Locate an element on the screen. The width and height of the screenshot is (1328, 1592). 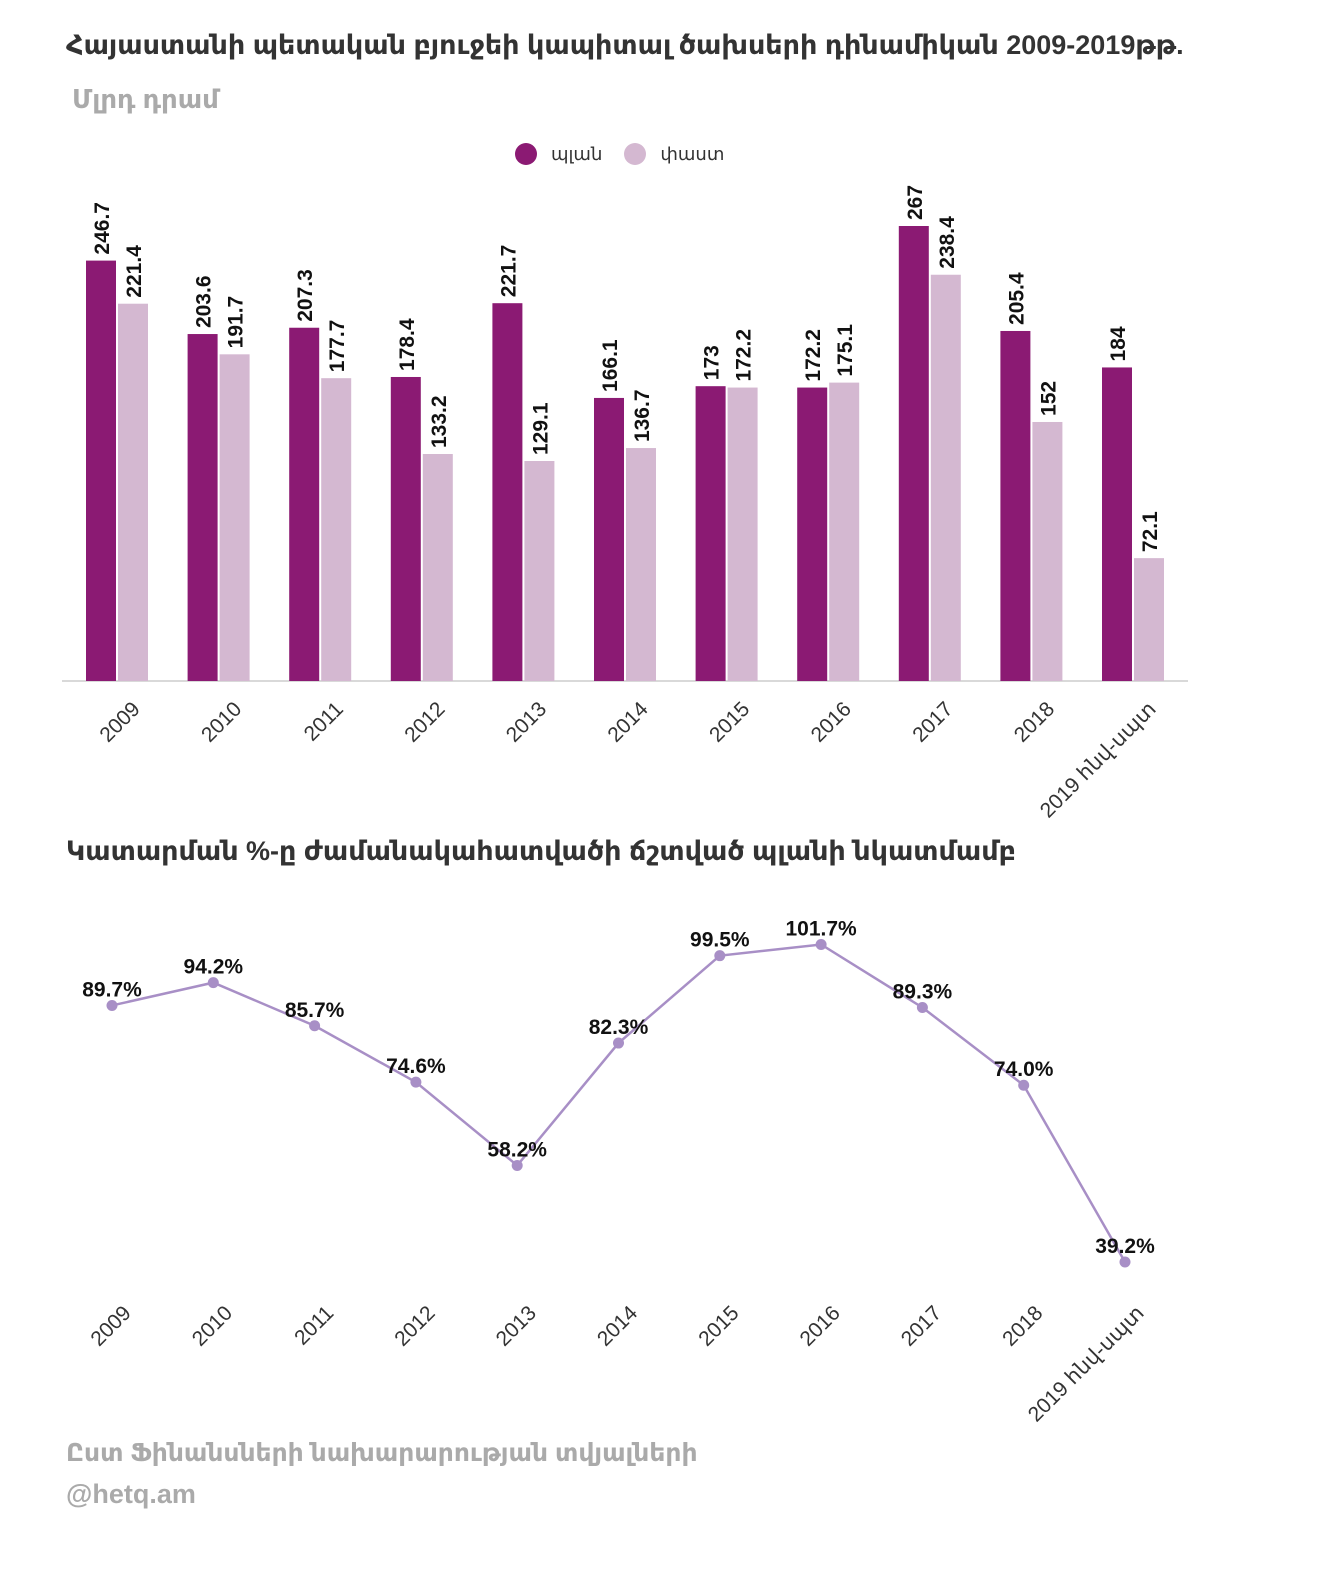
data-label-plan: 203.6 is located at coordinates (204, 301).